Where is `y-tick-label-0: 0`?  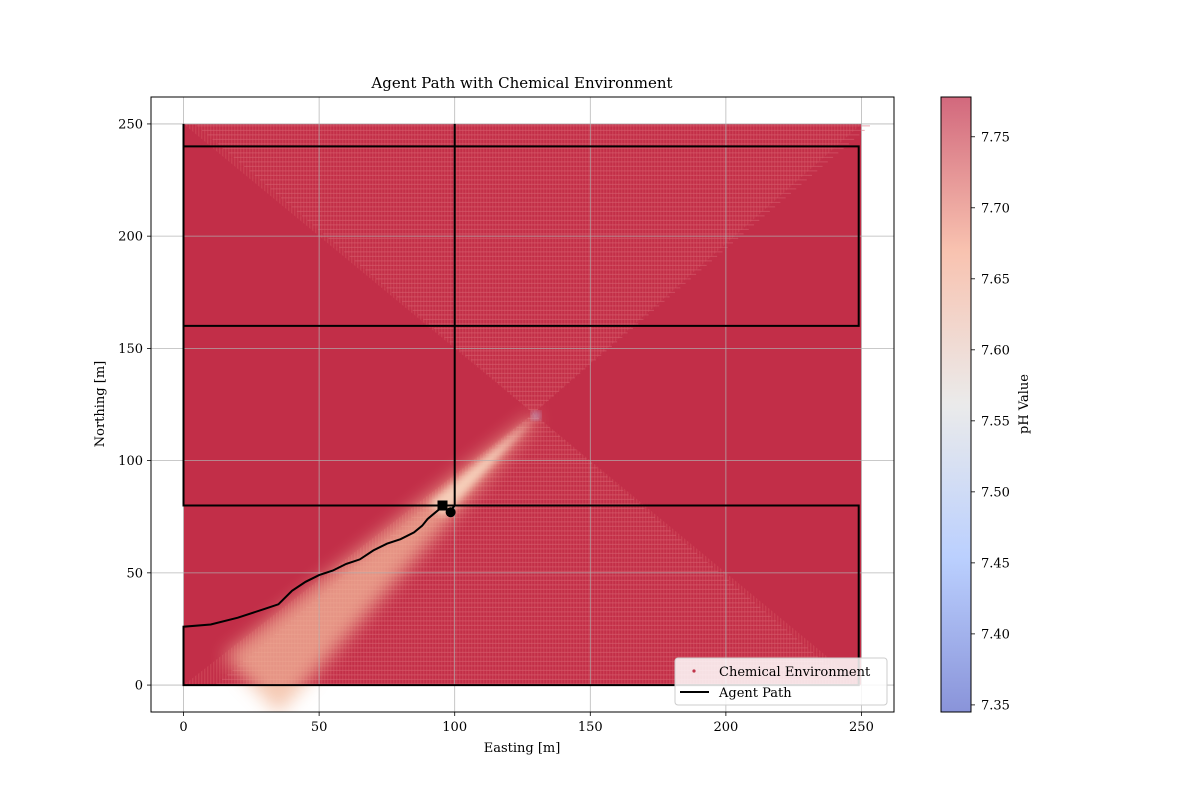
y-tick-label-0: 0 is located at coordinates (139, 686).